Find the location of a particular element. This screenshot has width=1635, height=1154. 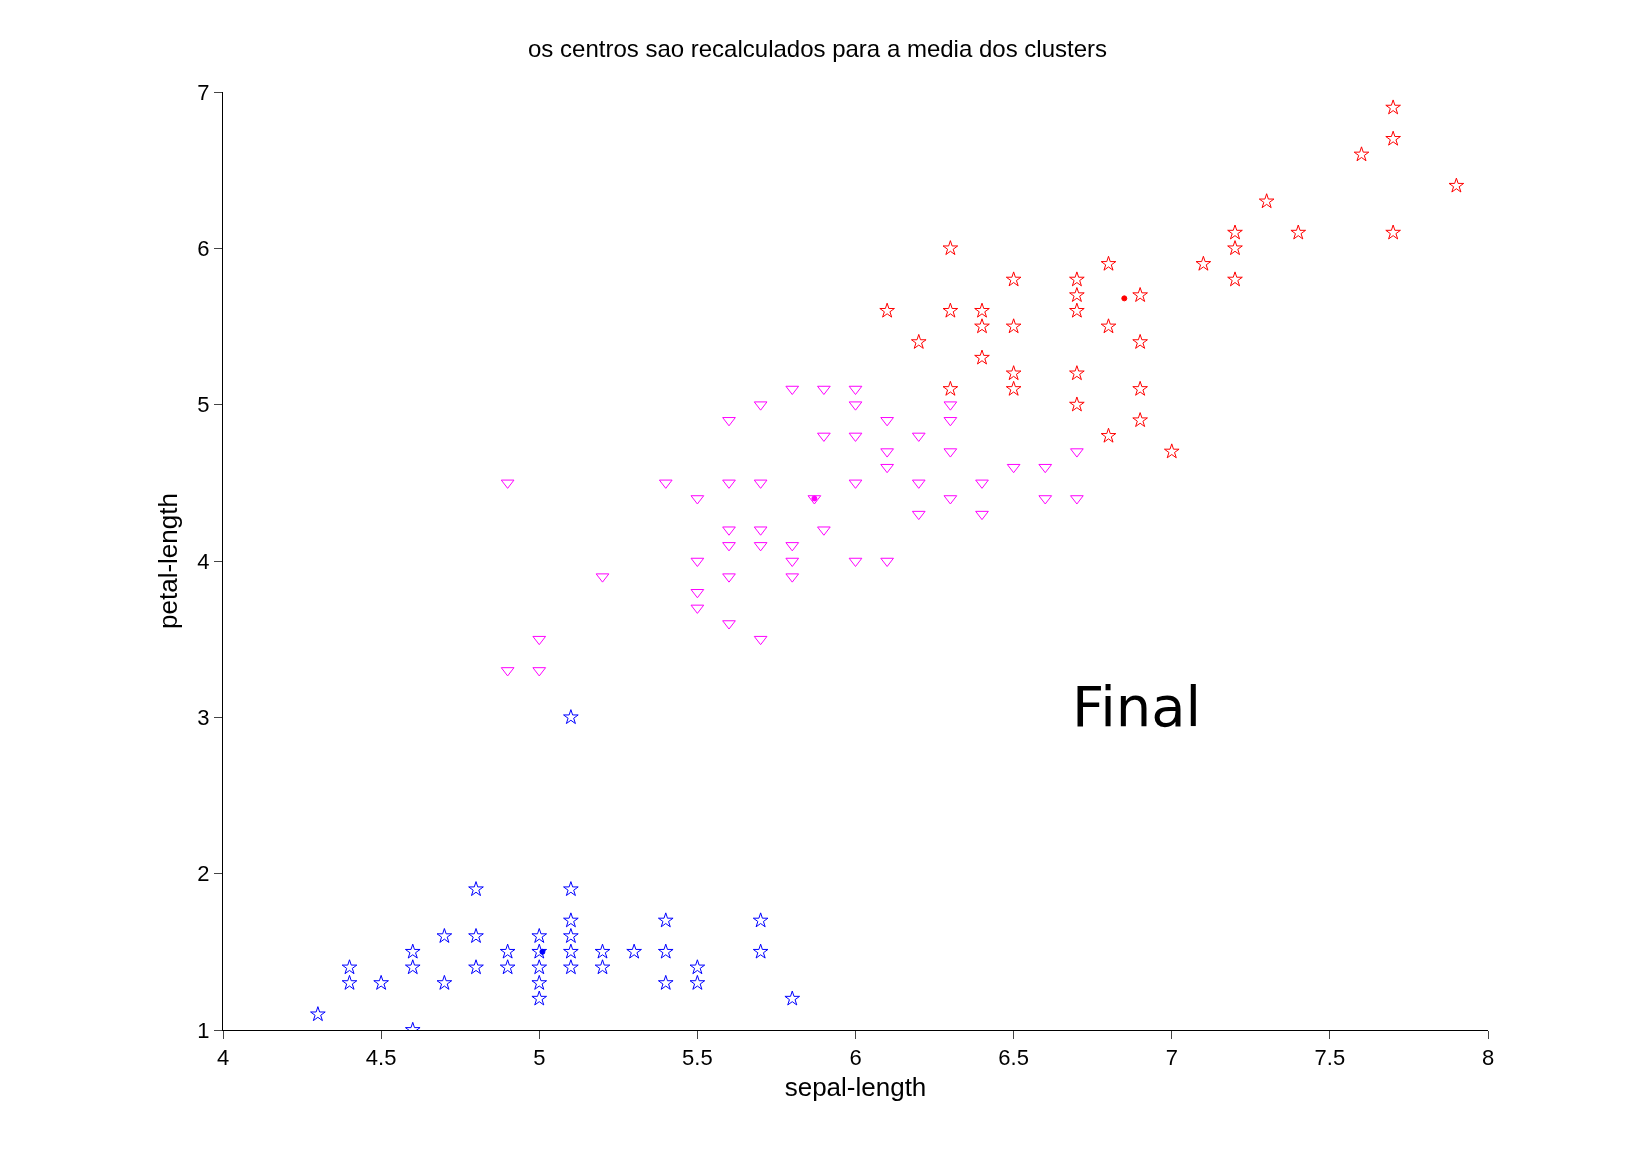

y-tick-label: 7 is located at coordinates (203, 92).